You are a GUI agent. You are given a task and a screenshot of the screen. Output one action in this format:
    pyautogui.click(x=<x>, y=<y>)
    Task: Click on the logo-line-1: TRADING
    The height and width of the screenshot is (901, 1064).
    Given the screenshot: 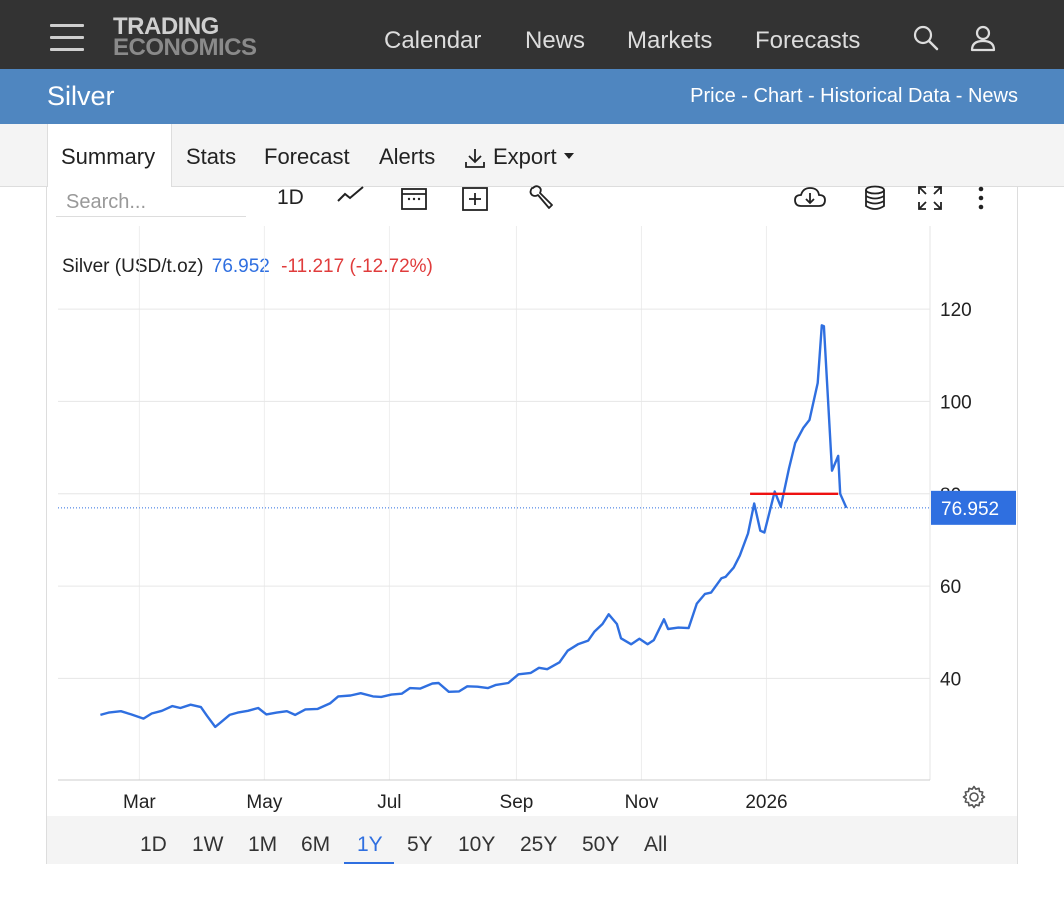 What is the action you would take?
    pyautogui.click(x=166, y=26)
    